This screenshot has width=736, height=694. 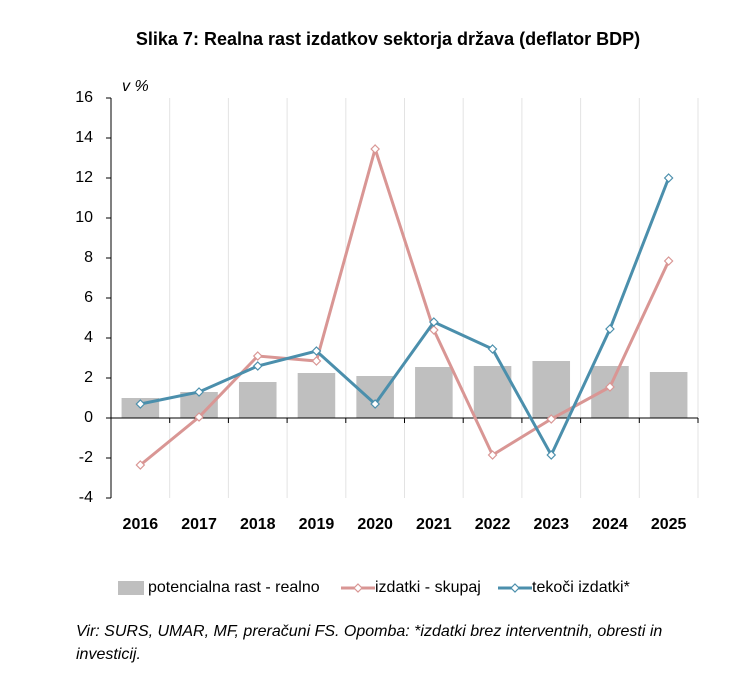 I want to click on x-tick-label: 2019, so click(x=317, y=524).